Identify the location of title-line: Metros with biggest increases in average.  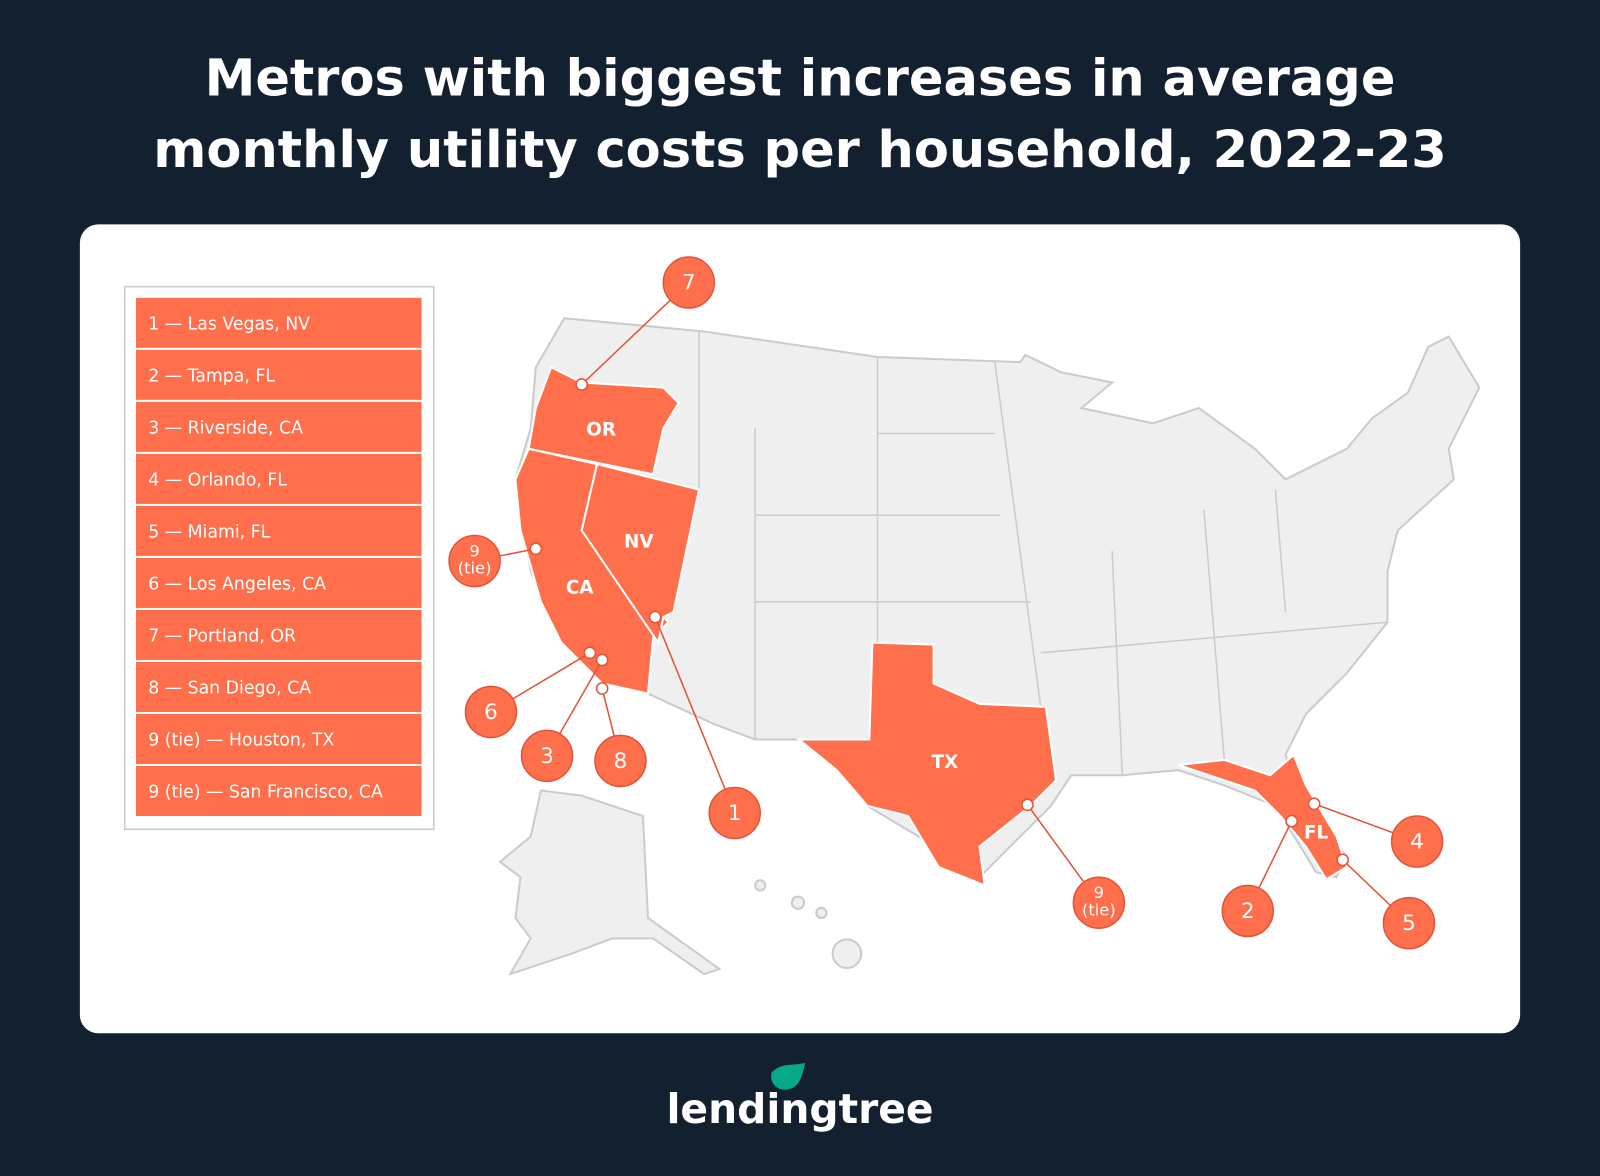
(800, 79).